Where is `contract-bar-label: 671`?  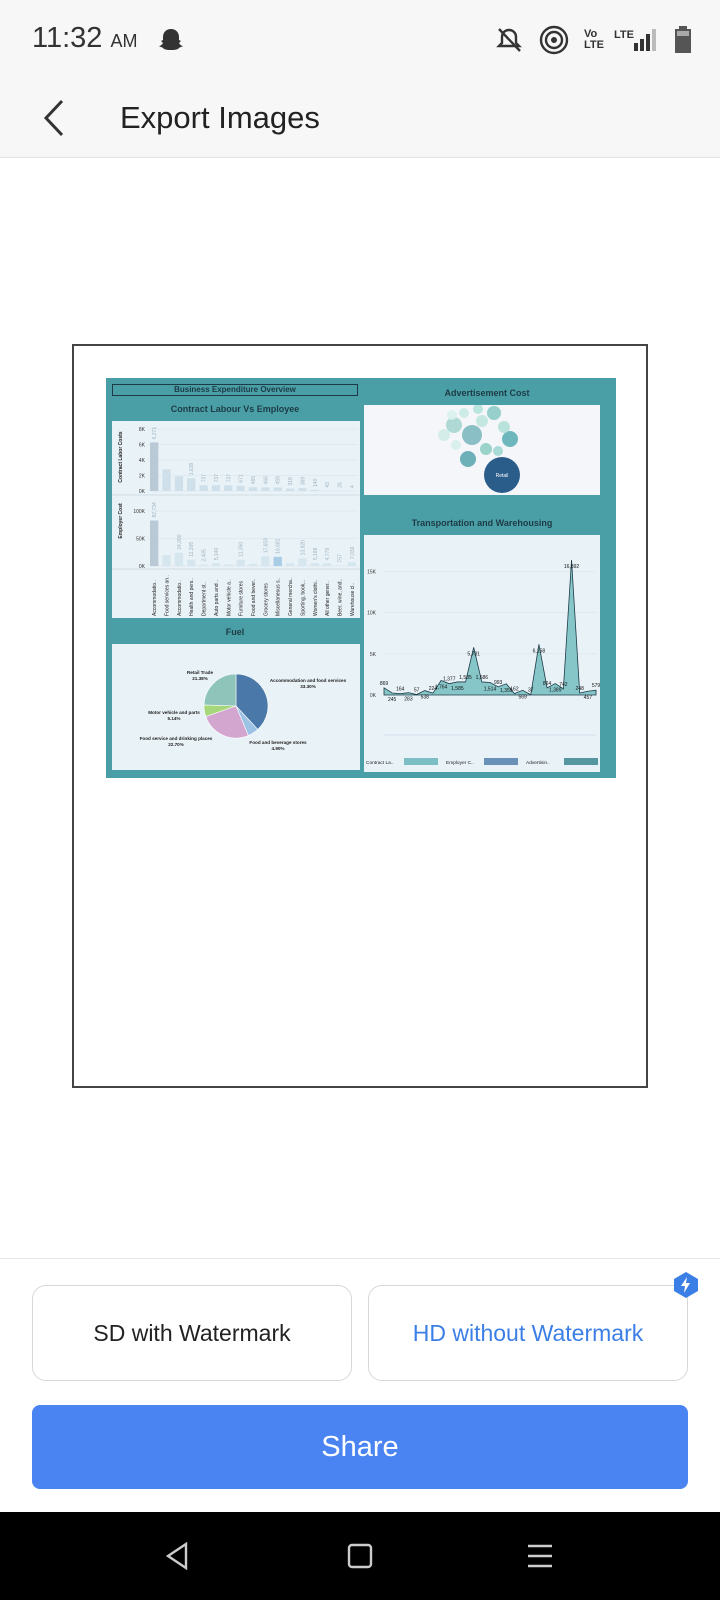 contract-bar-label: 671 is located at coordinates (242, 478).